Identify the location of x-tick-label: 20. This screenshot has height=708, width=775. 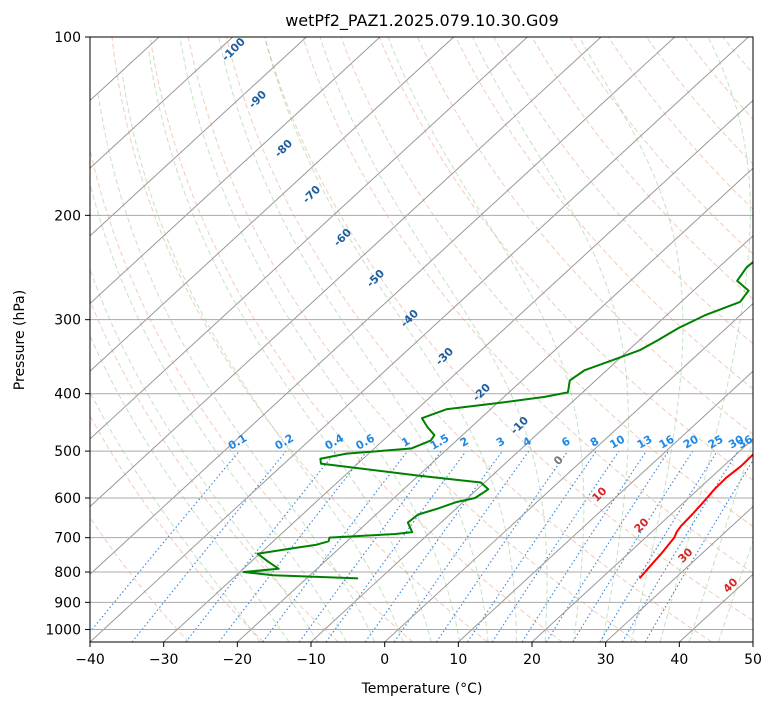
(532, 660).